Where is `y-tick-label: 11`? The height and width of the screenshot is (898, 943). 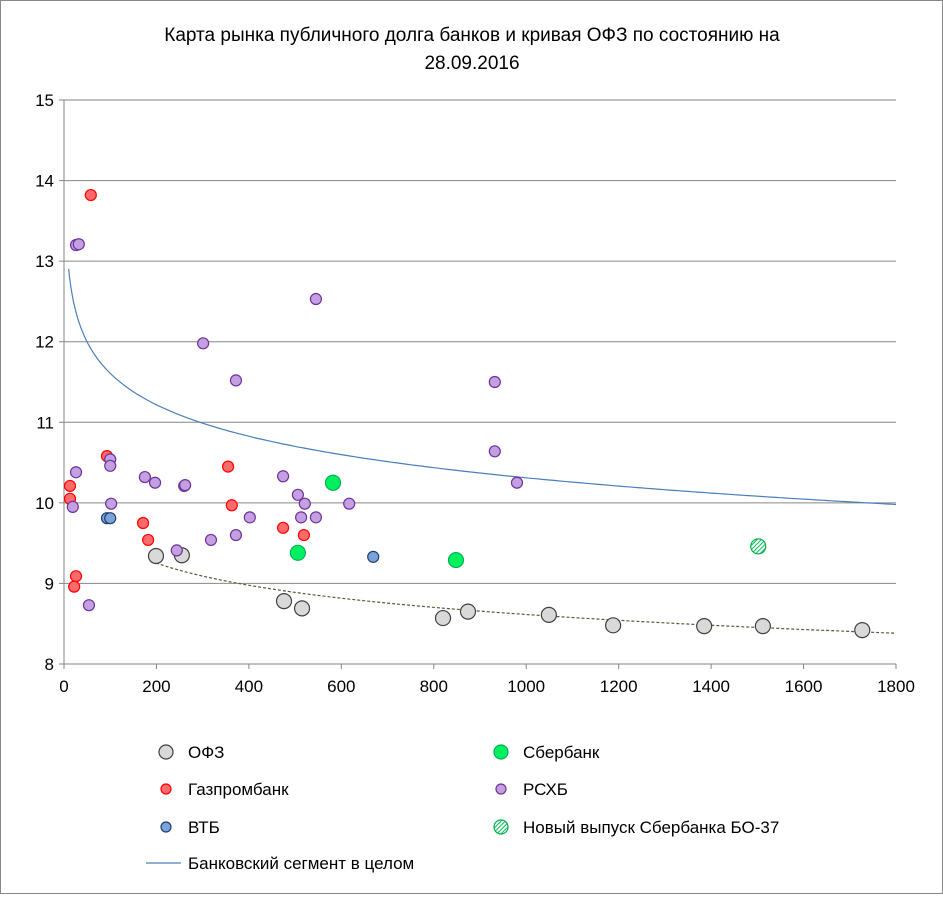
y-tick-label: 11 is located at coordinates (45, 422).